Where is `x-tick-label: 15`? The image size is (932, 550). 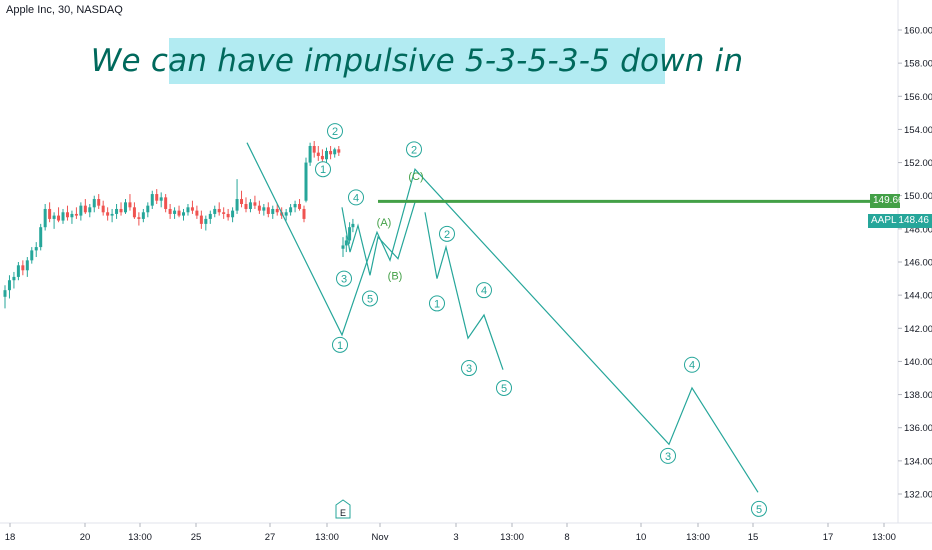
x-tick-label: 15 is located at coordinates (753, 537).